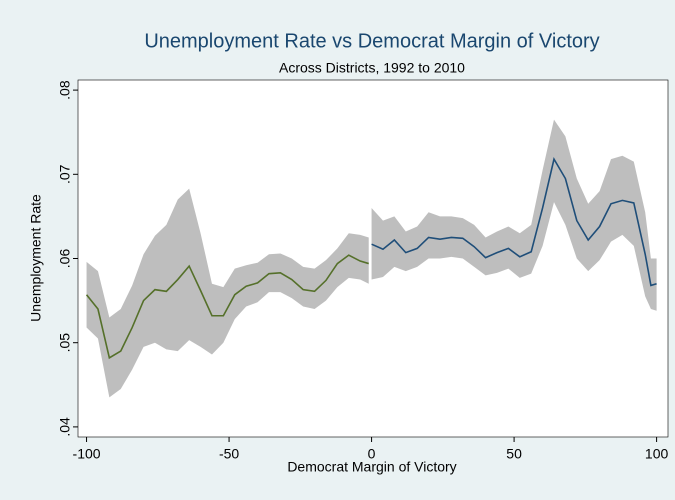  Describe the element at coordinates (371, 467) in the screenshot. I see `x-axis-title: Democrat Margin of Victory` at that location.